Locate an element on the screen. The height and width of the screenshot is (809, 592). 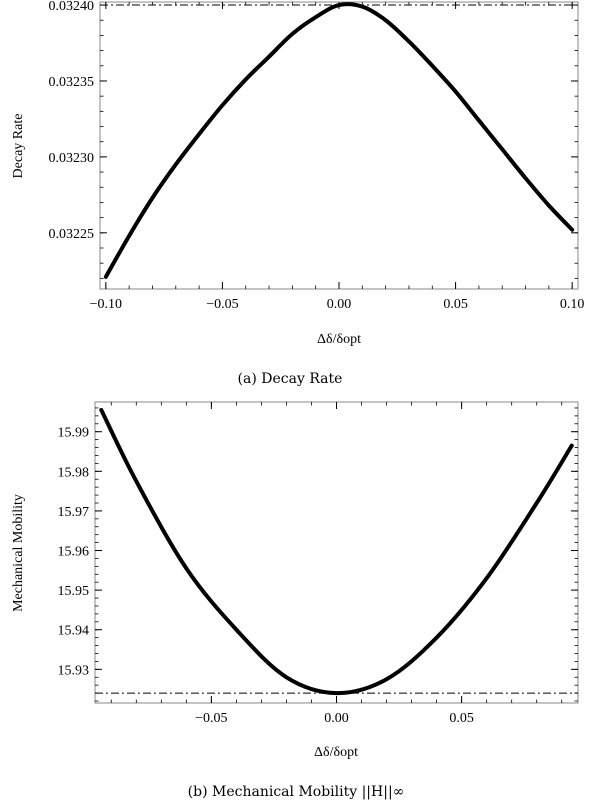
y-tick-label: 15.96 is located at coordinates (74, 552).